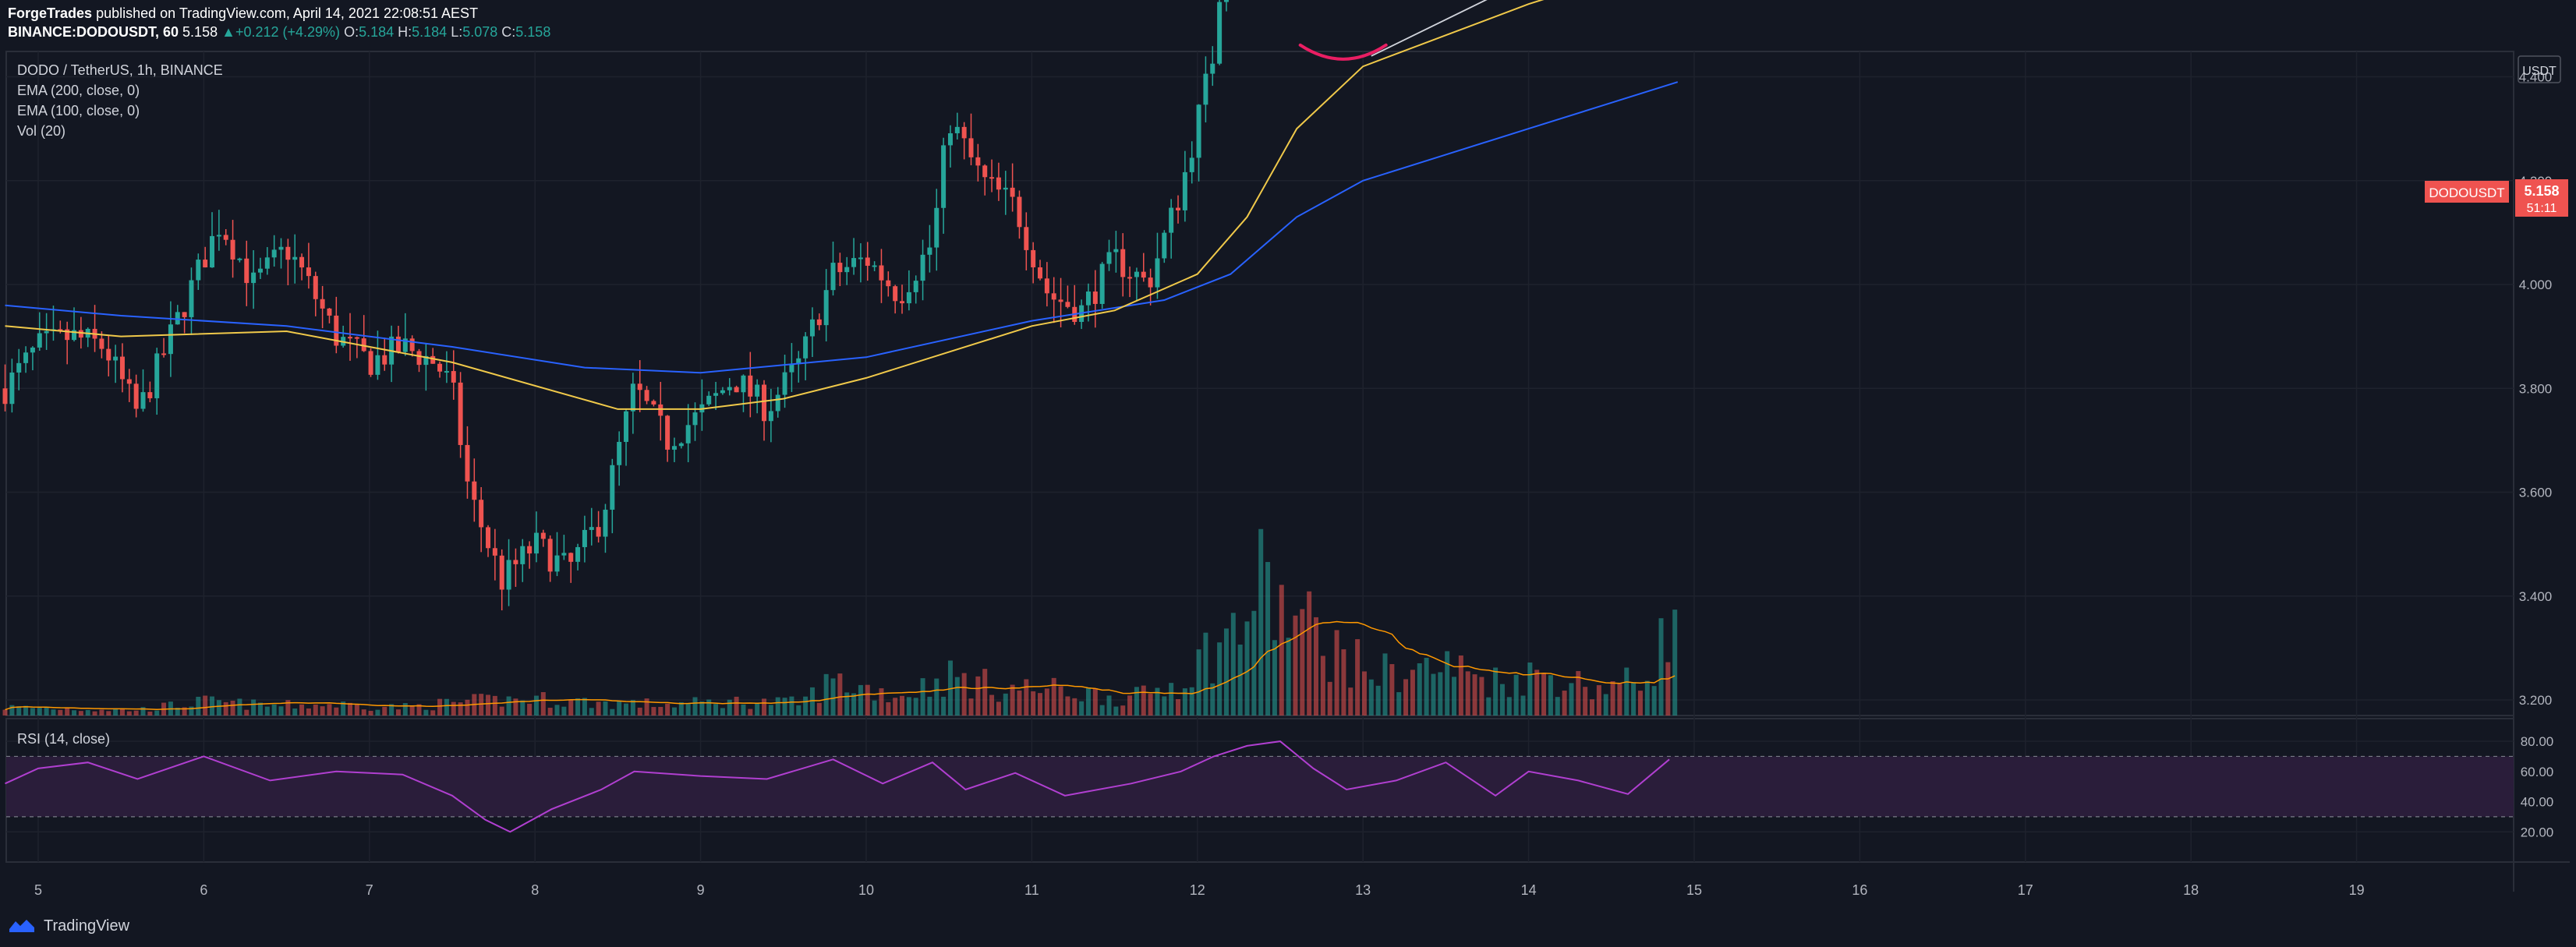 The width and height of the screenshot is (2576, 947). I want to click on legend-ema200: EMA (200, close, 0), so click(78, 91).